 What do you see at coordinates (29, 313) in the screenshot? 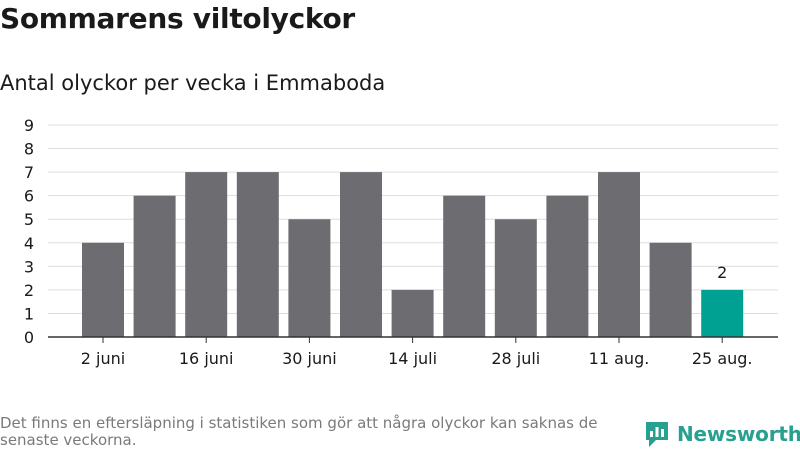
I see `y-tick-label: 1` at bounding box center [29, 313].